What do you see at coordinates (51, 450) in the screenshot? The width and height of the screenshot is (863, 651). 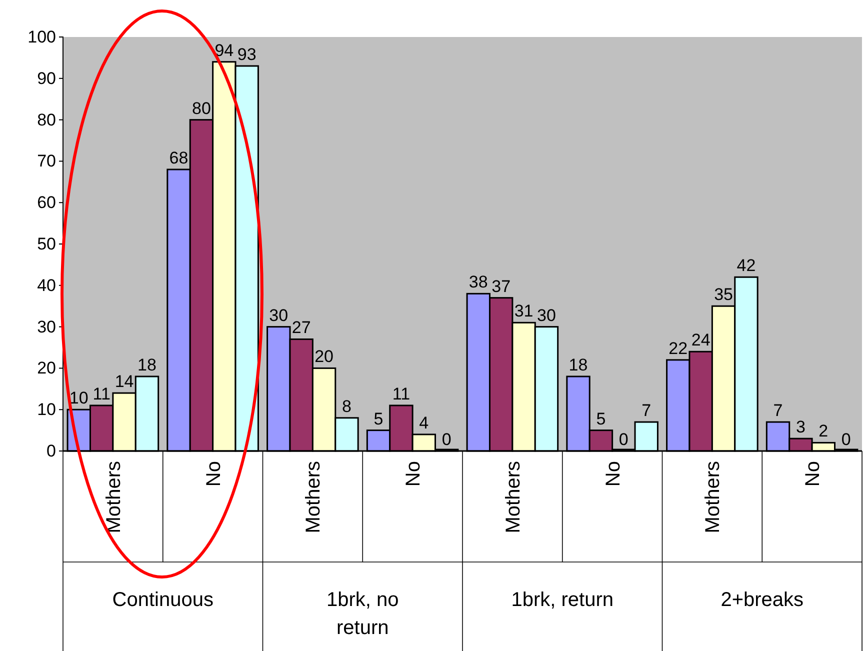 I see `y-tick-label: 0` at bounding box center [51, 450].